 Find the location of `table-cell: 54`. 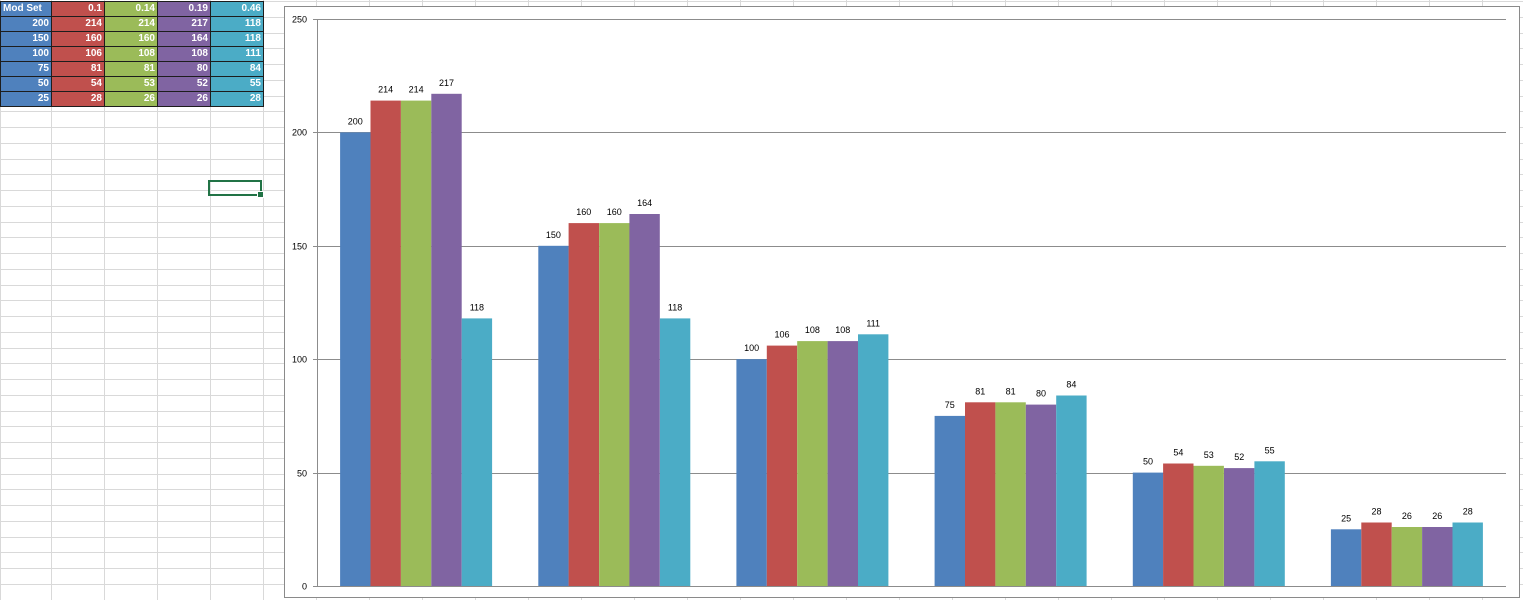

table-cell: 54 is located at coordinates (78, 84).